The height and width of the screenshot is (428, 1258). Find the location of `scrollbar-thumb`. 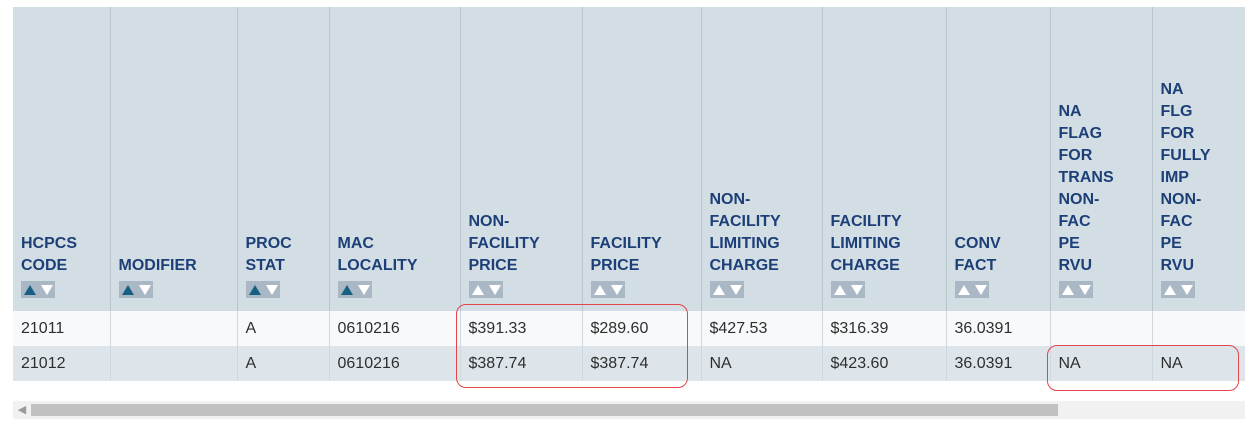

scrollbar-thumb is located at coordinates (544, 410).